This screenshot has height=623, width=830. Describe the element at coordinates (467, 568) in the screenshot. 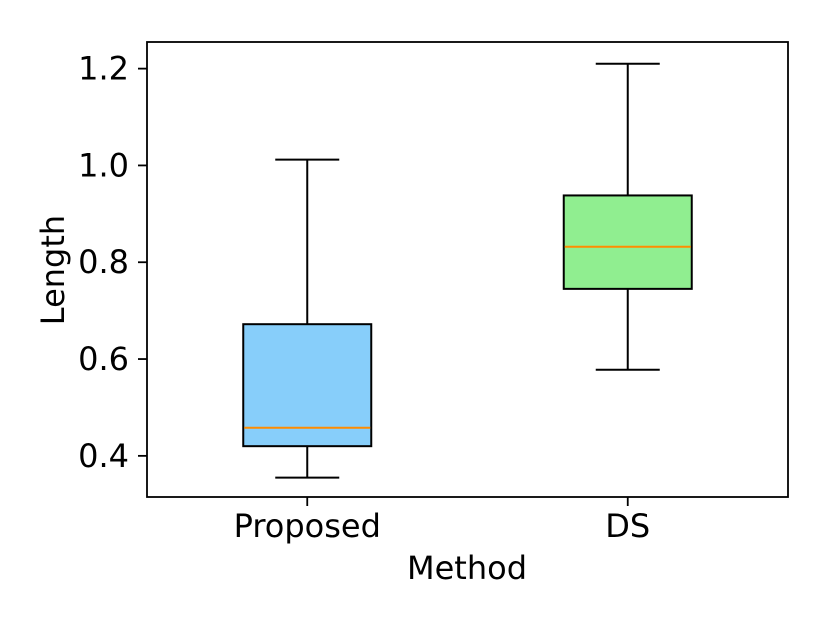

I see `x-axis-label: Method` at that location.